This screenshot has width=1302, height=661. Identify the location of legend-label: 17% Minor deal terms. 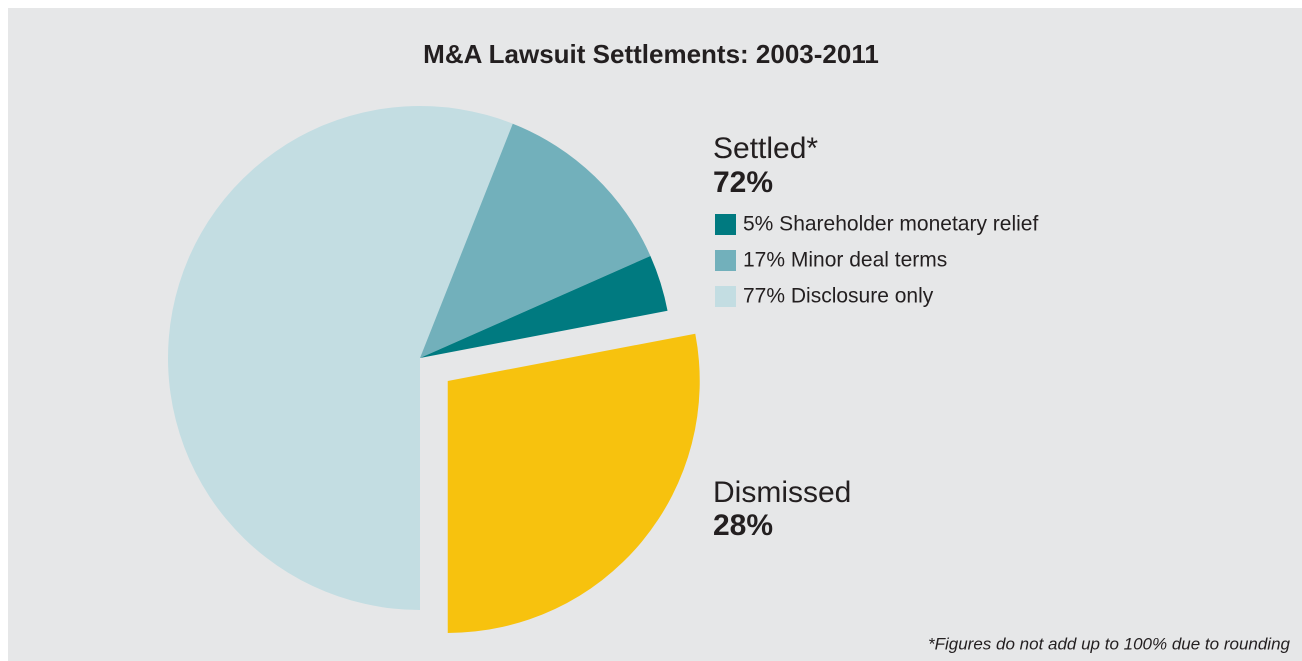
(845, 260).